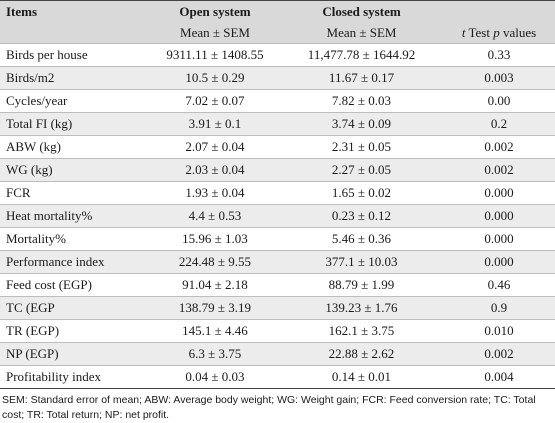  What do you see at coordinates (75, 216) in the screenshot?
I see `row-item-cell: Heat mortality%` at bounding box center [75, 216].